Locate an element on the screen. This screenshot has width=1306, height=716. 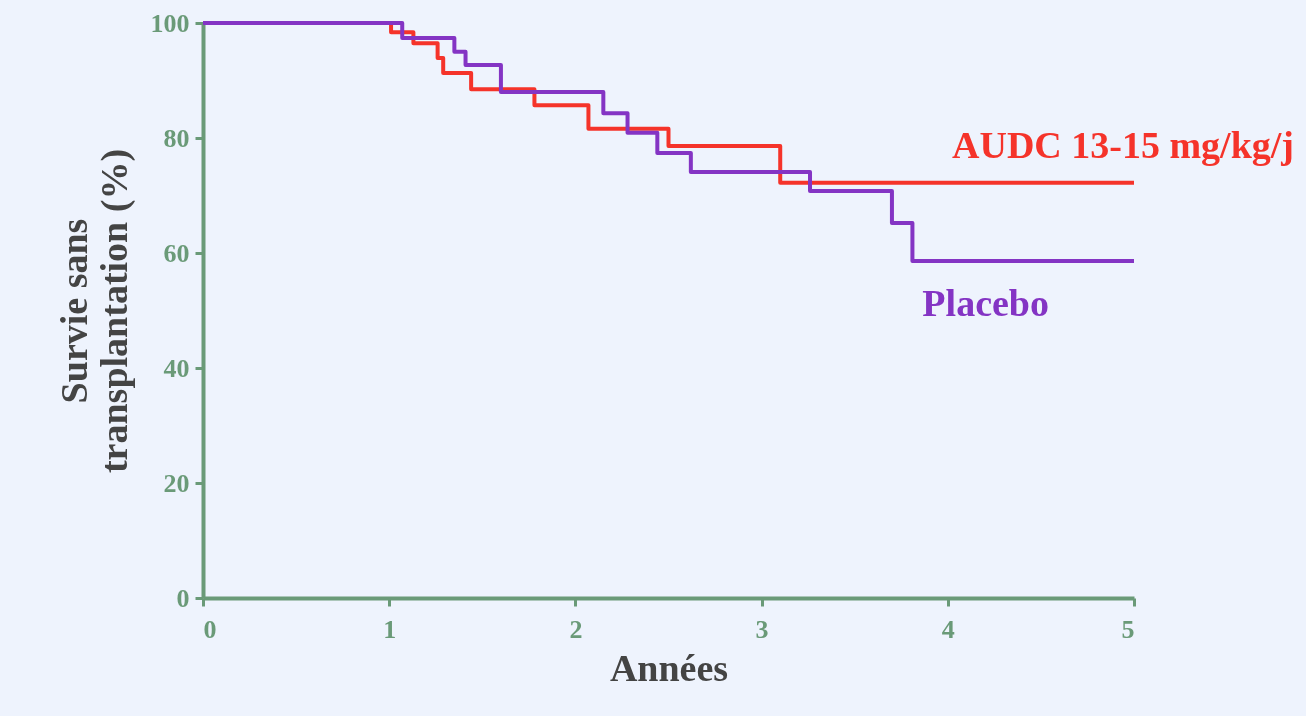
series-label: AUDC 13-15 mg/kg/j is located at coordinates (1123, 144).